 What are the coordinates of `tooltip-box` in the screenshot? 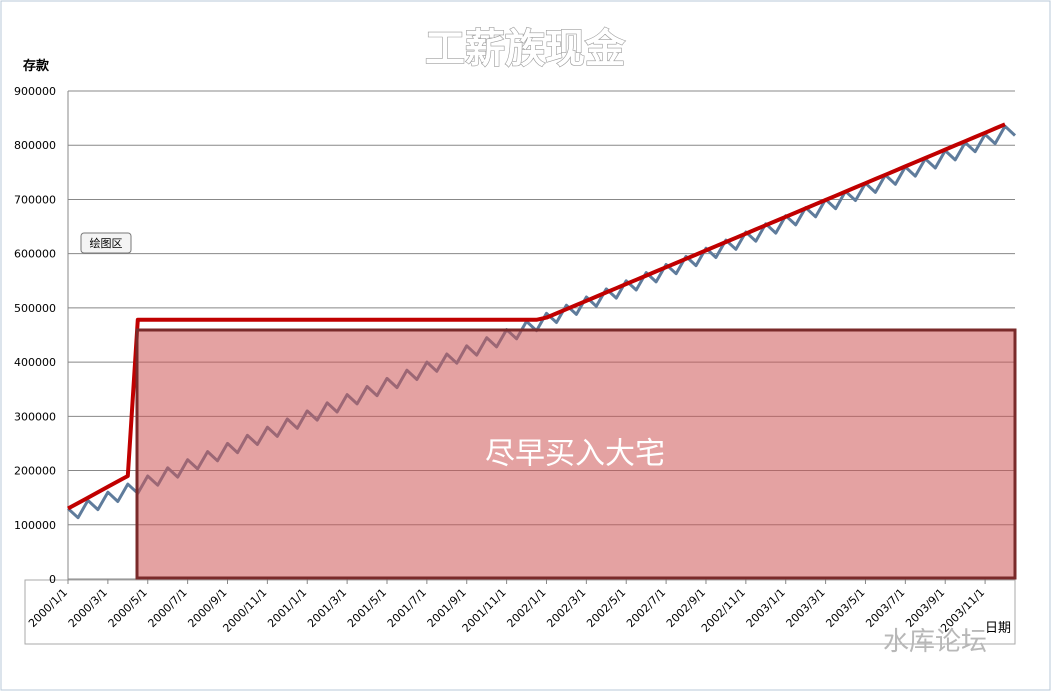 It's located at (106, 243).